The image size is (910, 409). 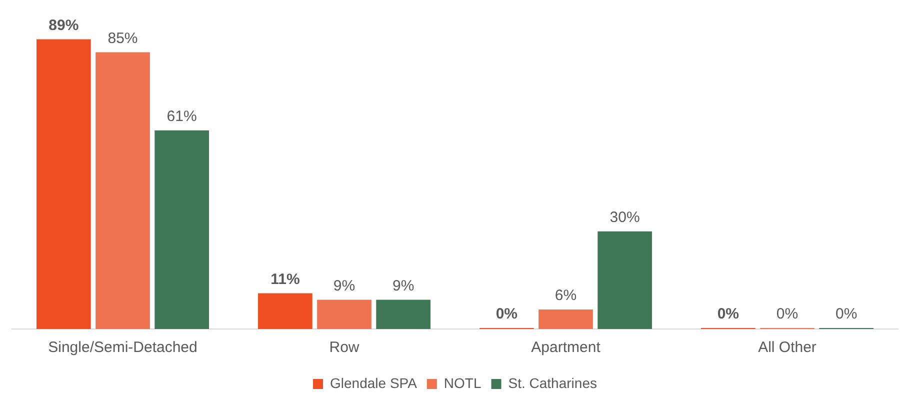 What do you see at coordinates (123, 347) in the screenshot?
I see `x-tick-label: Single/Semi-Detached` at bounding box center [123, 347].